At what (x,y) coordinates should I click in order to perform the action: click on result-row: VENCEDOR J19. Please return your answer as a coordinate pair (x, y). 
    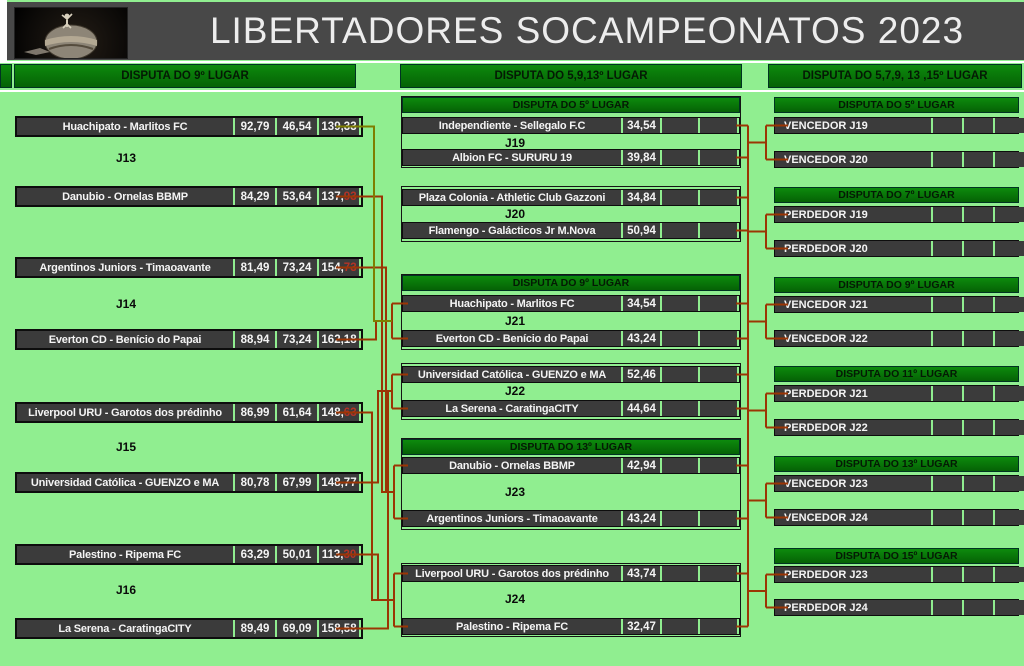
    Looking at the image, I should click on (899, 125).